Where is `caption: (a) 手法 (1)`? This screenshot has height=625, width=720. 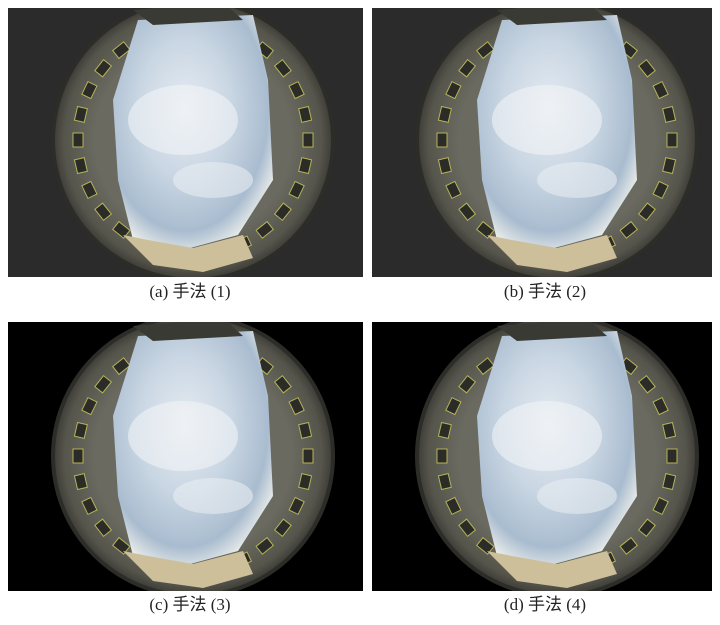
caption: (a) 手法 (1) is located at coordinates (189, 291).